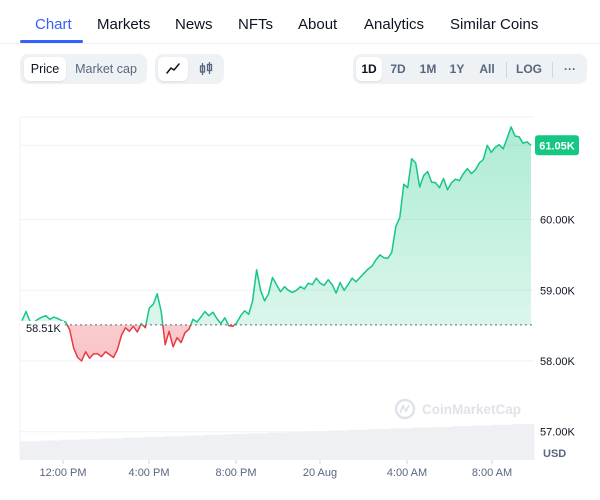 This screenshot has height=500, width=600. I want to click on y-tick-label: 57.00K, so click(558, 433).